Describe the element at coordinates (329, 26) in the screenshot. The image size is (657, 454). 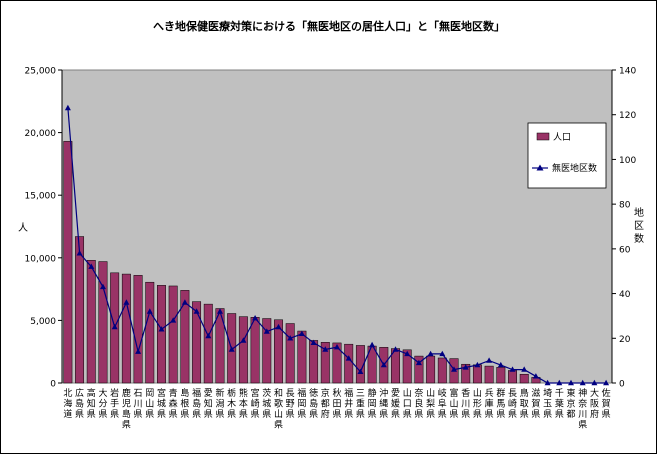
I see `chart-title: へき地保健医療対策における「無医地区の居住人口」と「無医地区数」` at that location.